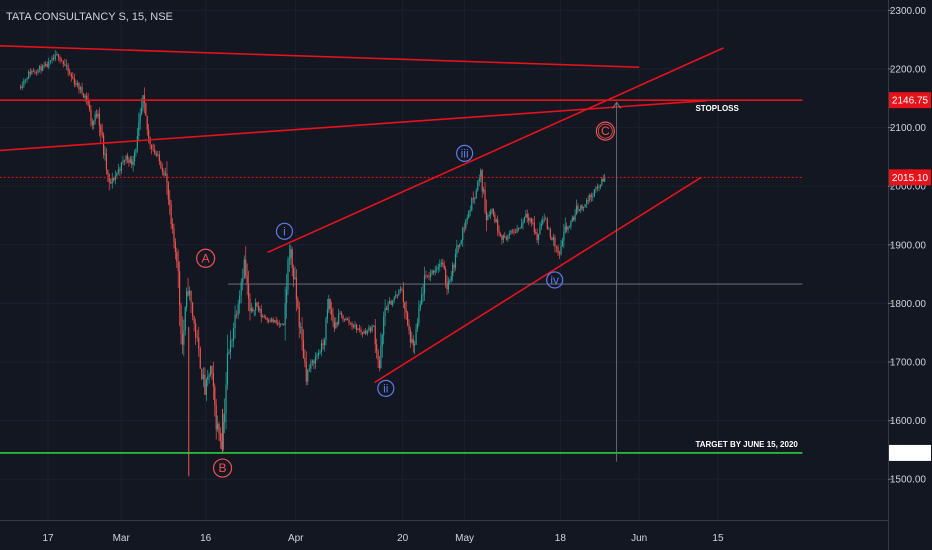  I want to click on wave-label-c: C, so click(605, 131).